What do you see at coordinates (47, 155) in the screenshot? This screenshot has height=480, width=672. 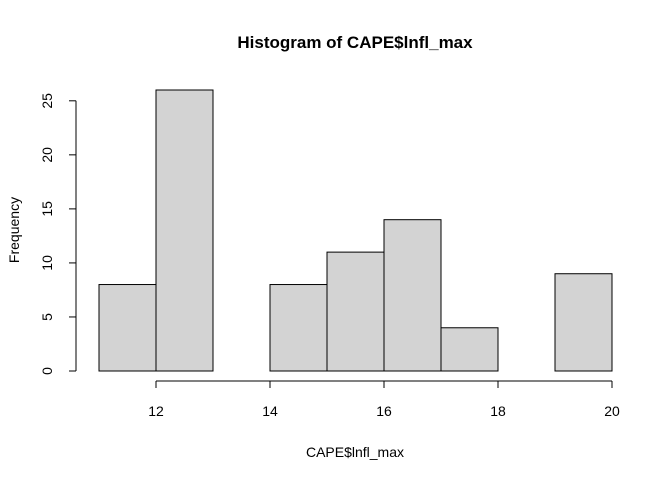 I see `y-tick-label: 20` at bounding box center [47, 155].